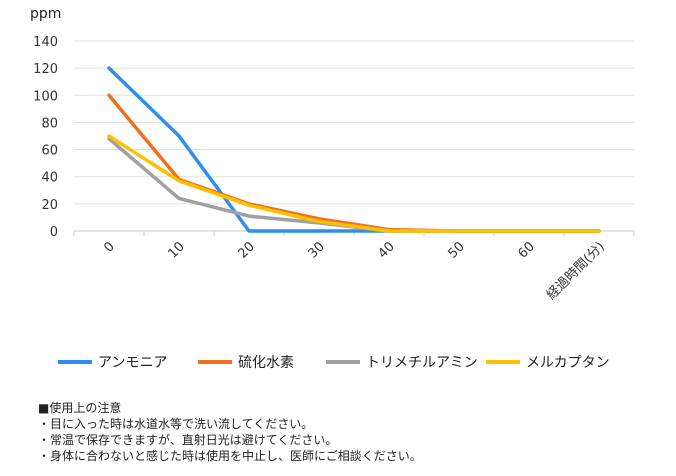 This screenshot has height=476, width=676. Describe the element at coordinates (49, 205) in the screenshot. I see `y-tick-label: 20` at that location.